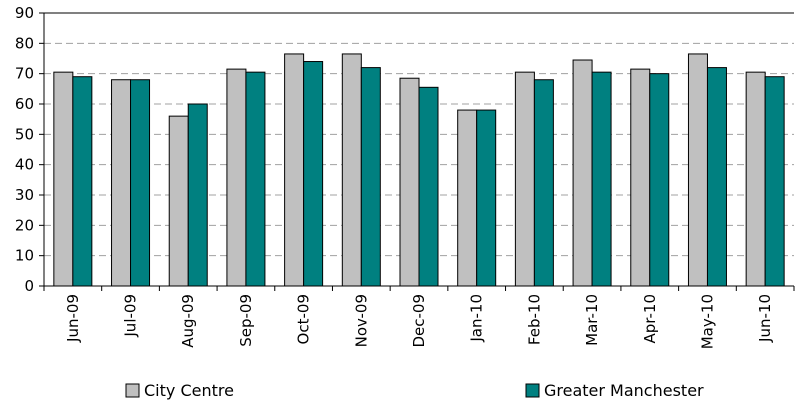 Image resolution: width=795 pixels, height=402 pixels. What do you see at coordinates (650, 319) in the screenshot?
I see `x-tick-label: Apr-10` at bounding box center [650, 319].